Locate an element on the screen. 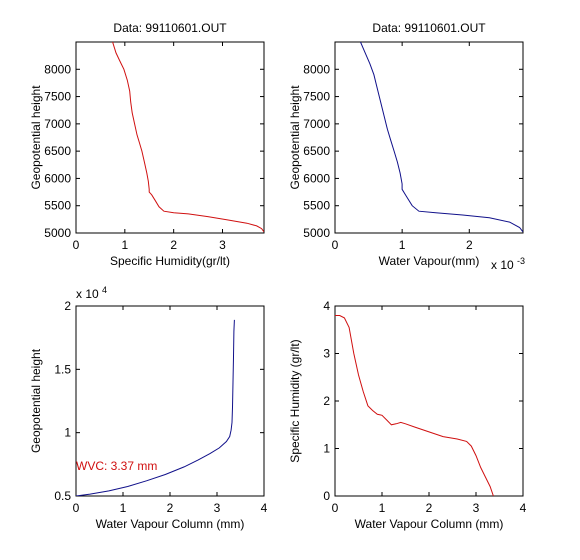 The image size is (580, 560). axis-exponent-power: 4 is located at coordinates (104, 290).